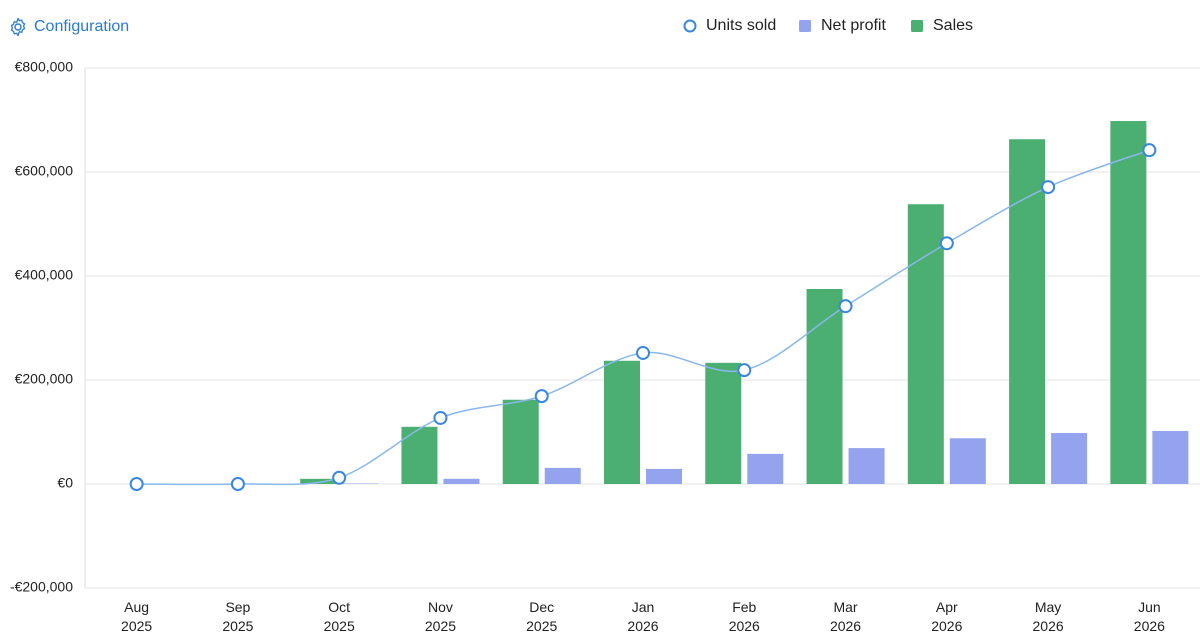 The image size is (1200, 641). What do you see at coordinates (440, 616) in the screenshot?
I see `x-tick-label: Nov 2025` at bounding box center [440, 616].